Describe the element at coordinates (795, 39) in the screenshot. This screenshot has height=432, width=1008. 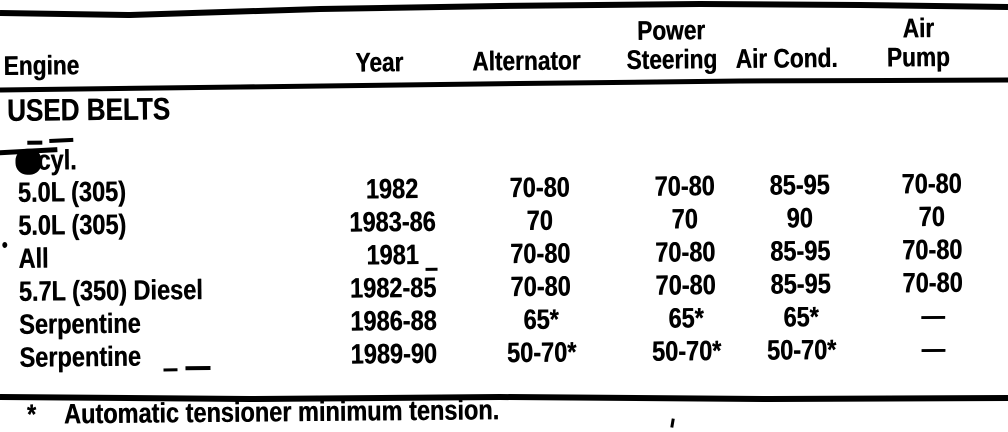
I see `column-header-air-cond: Air Cond.` at that location.